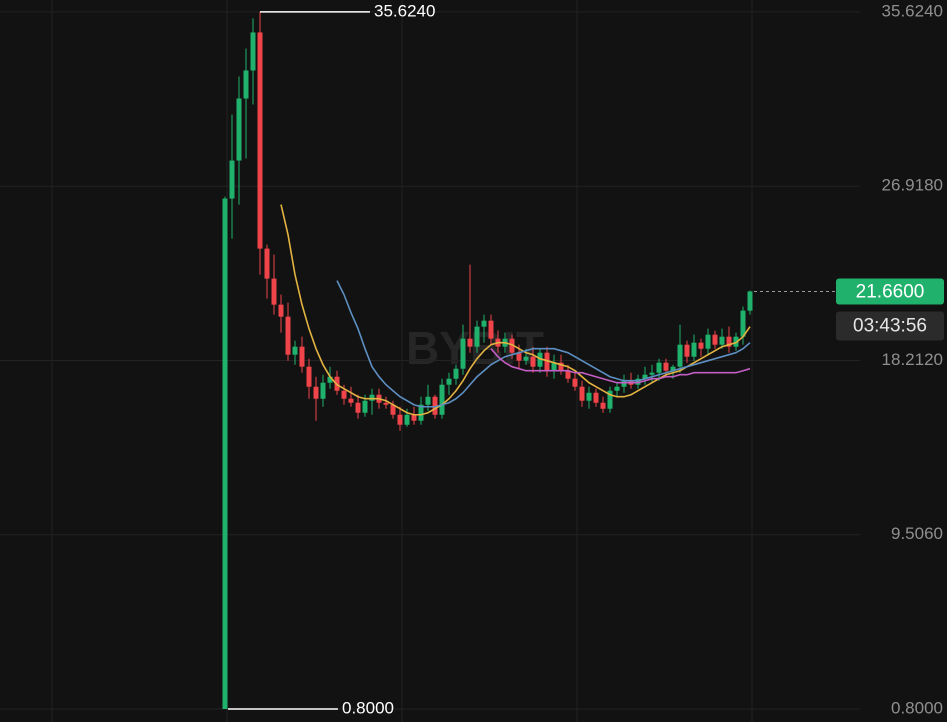 The height and width of the screenshot is (722, 947). Describe the element at coordinates (917, 707) in the screenshot. I see `y-tick-label: 0.8000` at that location.